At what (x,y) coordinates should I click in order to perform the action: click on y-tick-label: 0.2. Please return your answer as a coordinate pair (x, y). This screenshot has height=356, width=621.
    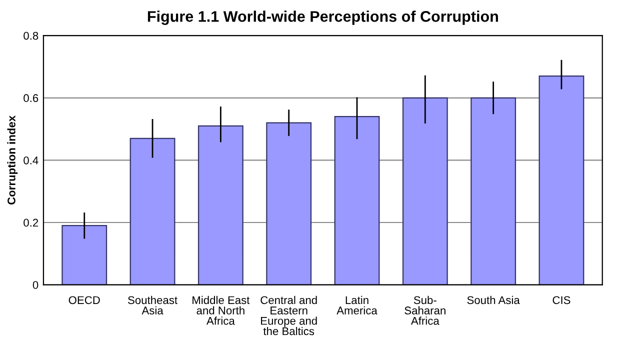
    Looking at the image, I should click on (31, 222).